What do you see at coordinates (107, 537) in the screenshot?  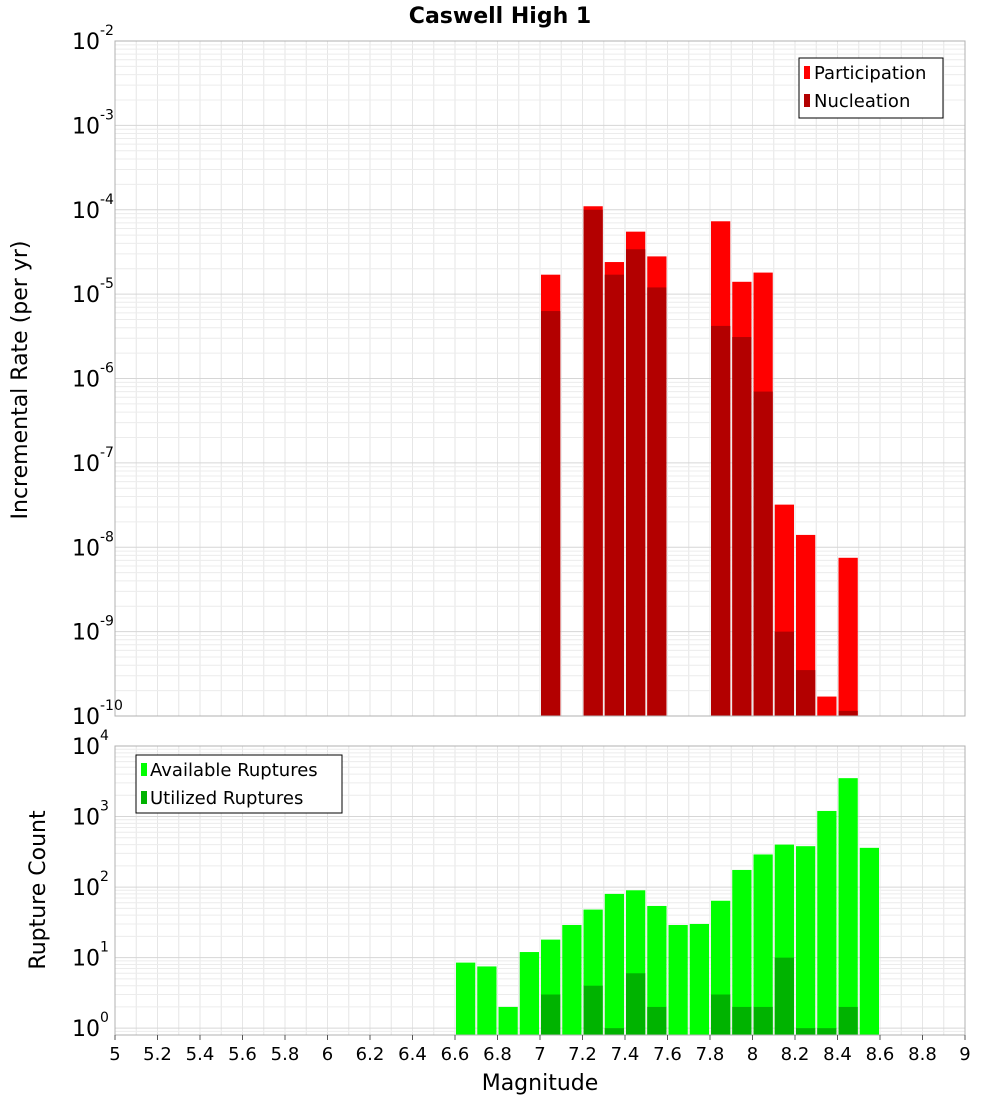 I see `y-tick-exponent: -8` at bounding box center [107, 537].